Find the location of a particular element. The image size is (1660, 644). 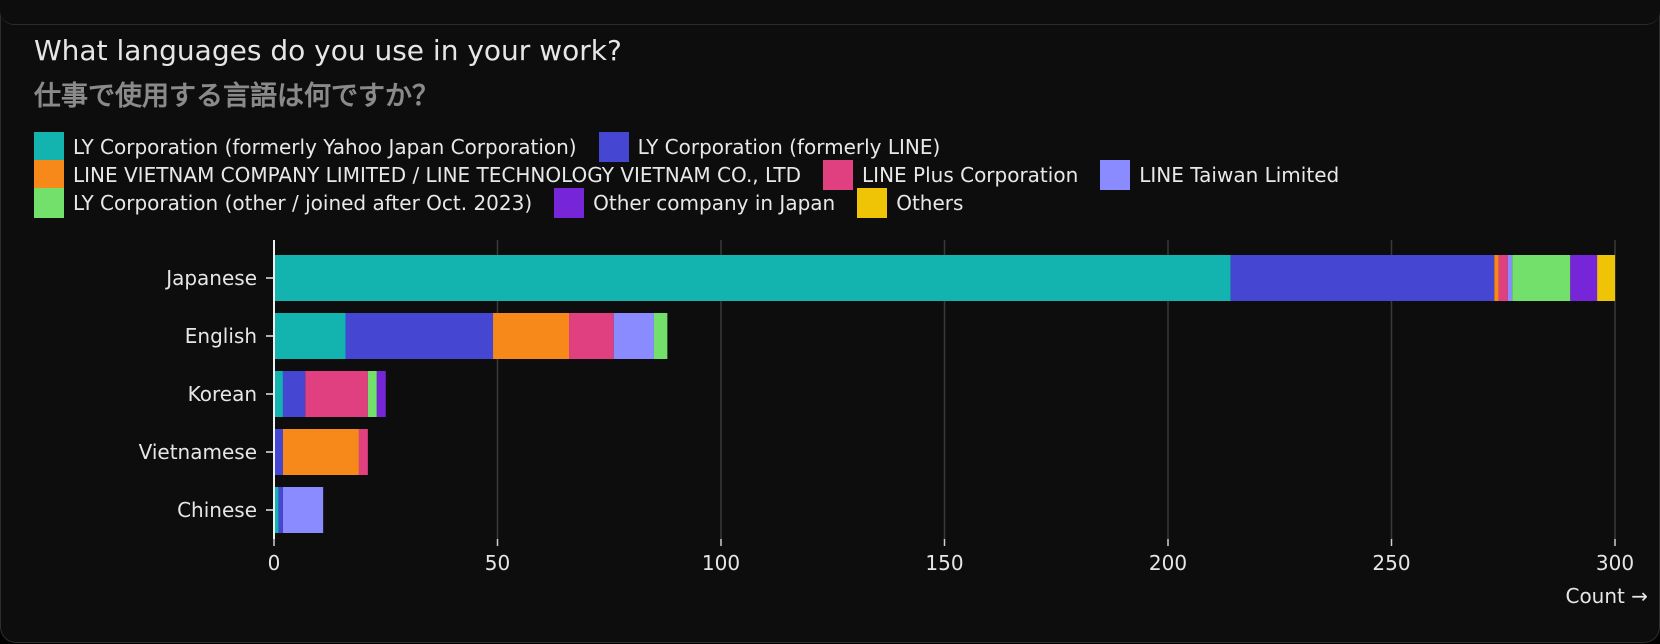

legend-item-others: Others is located at coordinates (910, 203).